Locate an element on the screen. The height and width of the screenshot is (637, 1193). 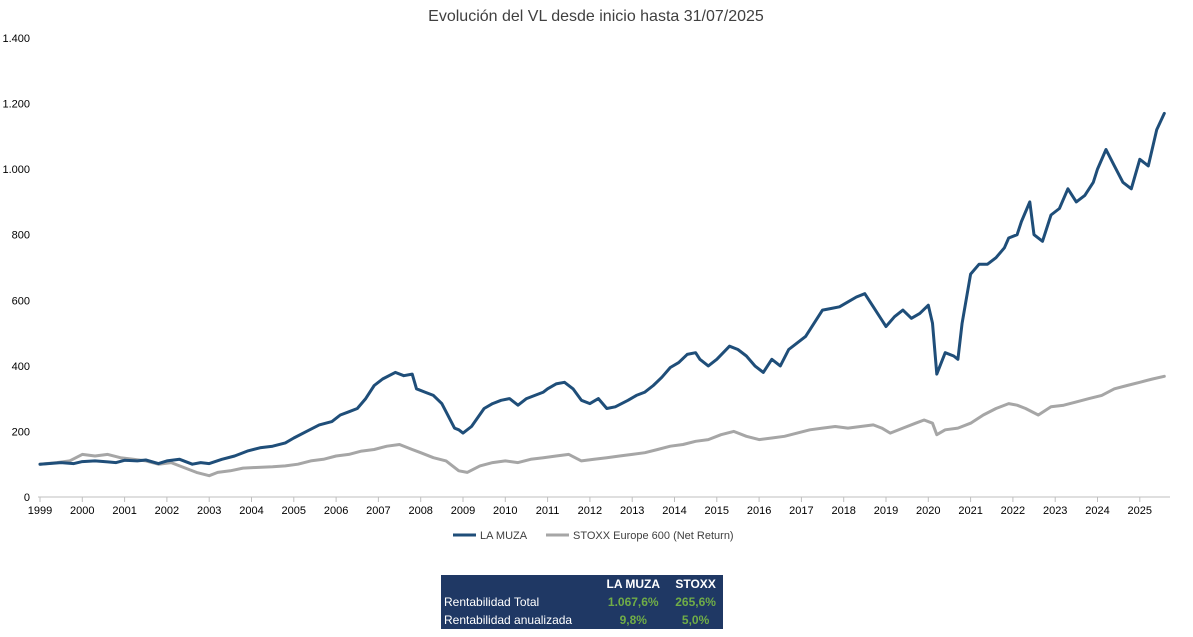
returns-table-header-blank is located at coordinates (519, 584).